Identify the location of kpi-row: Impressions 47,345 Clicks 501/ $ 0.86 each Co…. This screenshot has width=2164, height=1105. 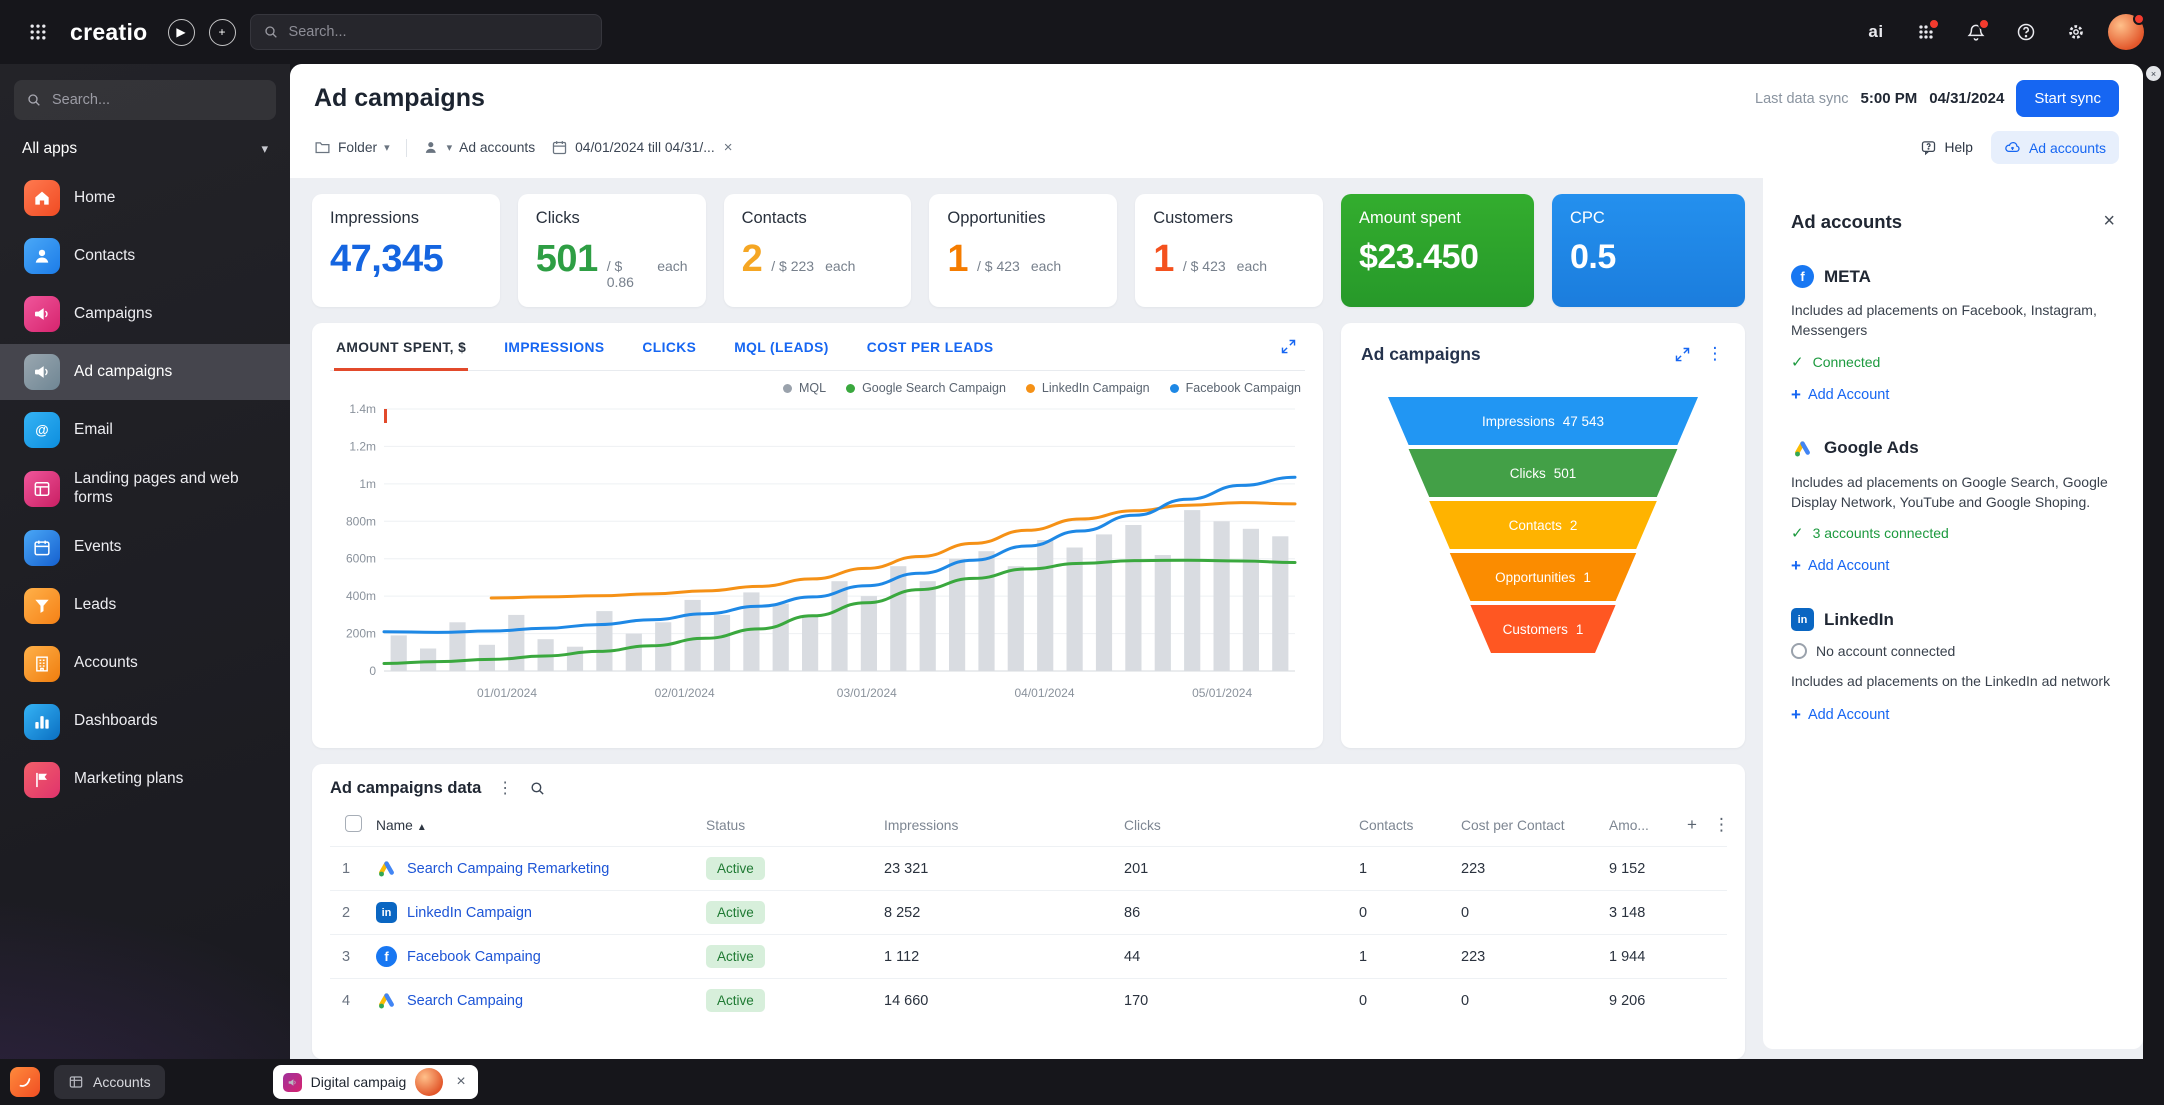
(1028, 250).